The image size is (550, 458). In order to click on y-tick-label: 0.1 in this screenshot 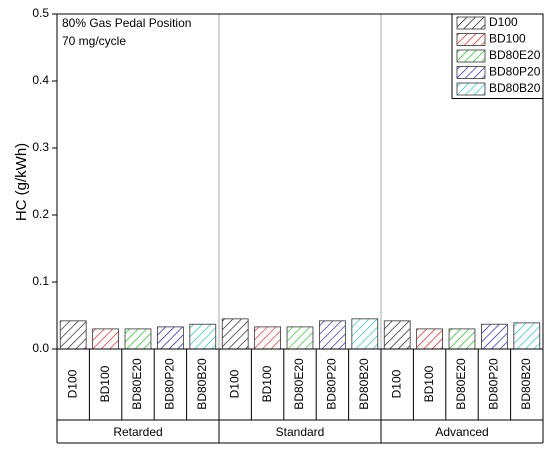, I will do `click(40, 281)`.